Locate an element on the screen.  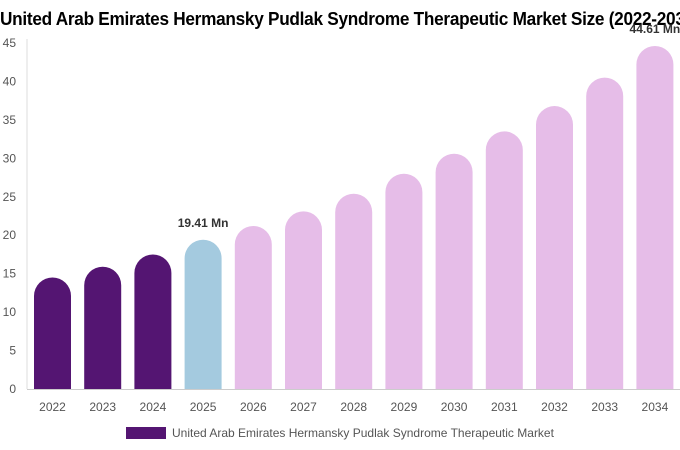
y-tick-label: 30 is located at coordinates (10, 158).